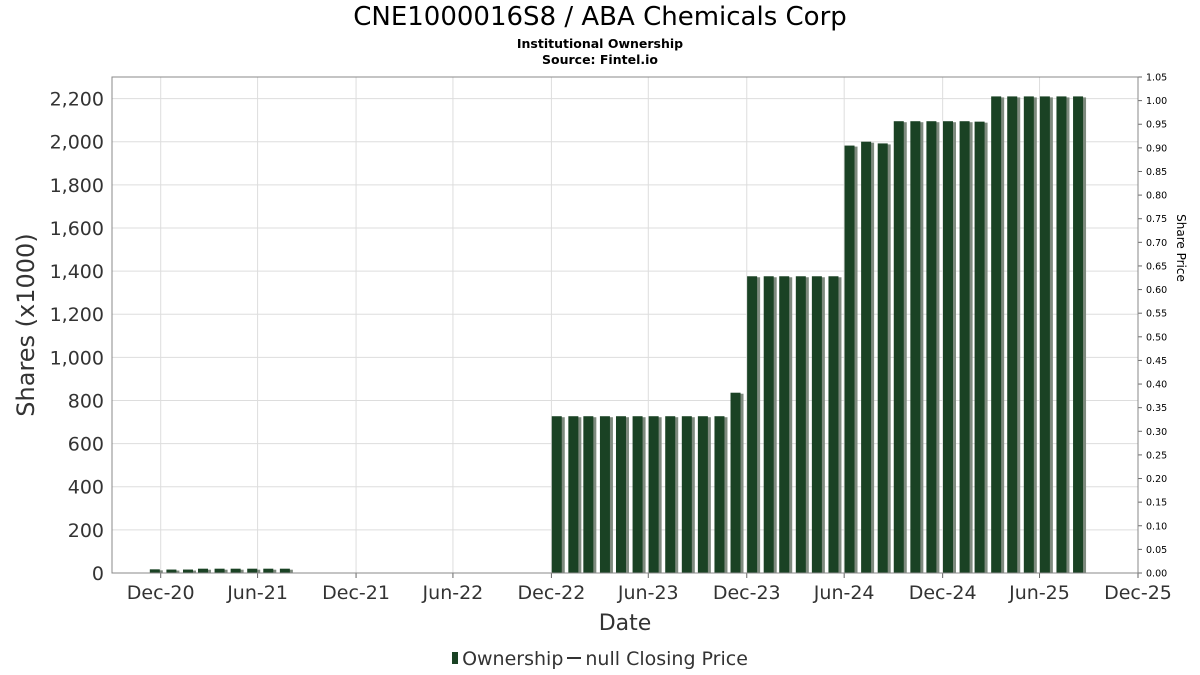 This screenshot has height=675, width=1200. I want to click on y2-tick-label: 0.50, so click(1156, 337).